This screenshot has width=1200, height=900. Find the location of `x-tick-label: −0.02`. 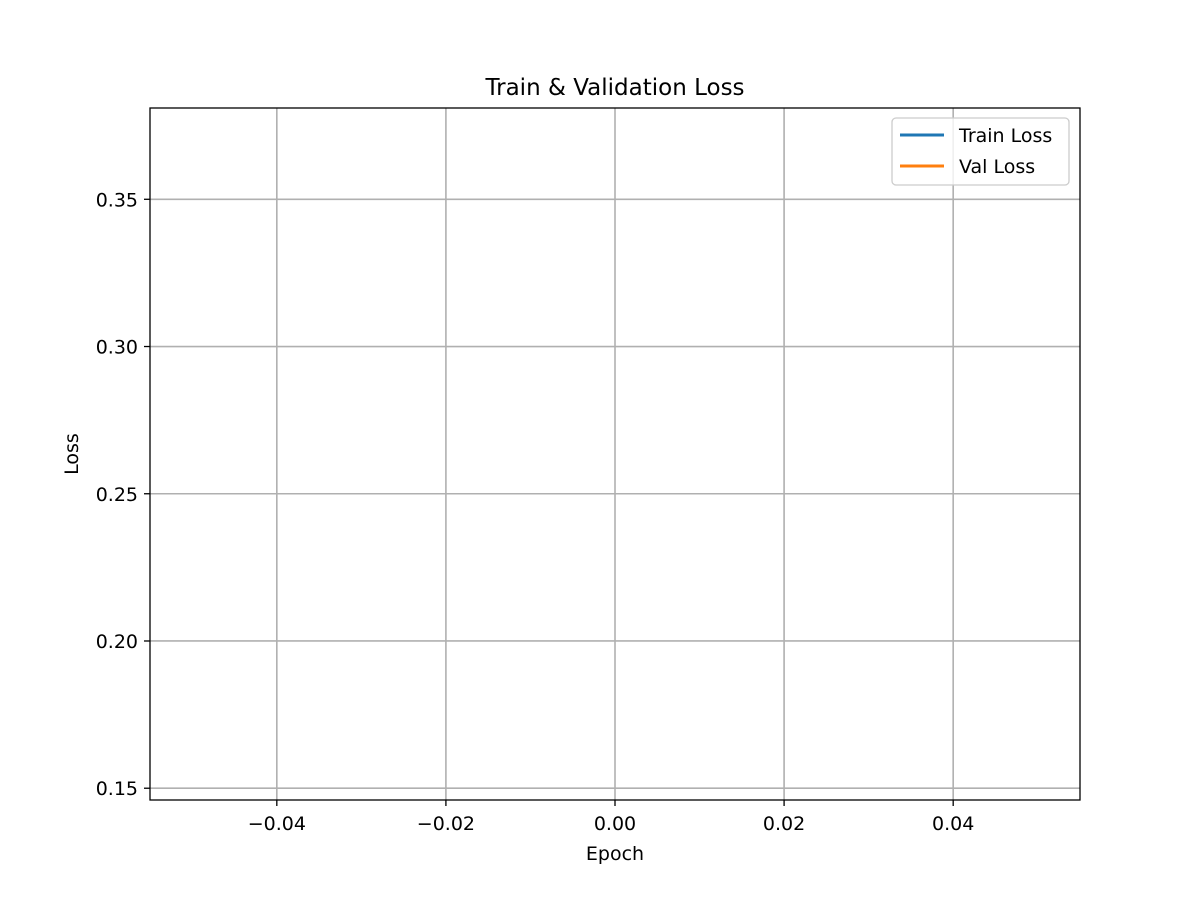

x-tick-label: −0.02 is located at coordinates (446, 824).